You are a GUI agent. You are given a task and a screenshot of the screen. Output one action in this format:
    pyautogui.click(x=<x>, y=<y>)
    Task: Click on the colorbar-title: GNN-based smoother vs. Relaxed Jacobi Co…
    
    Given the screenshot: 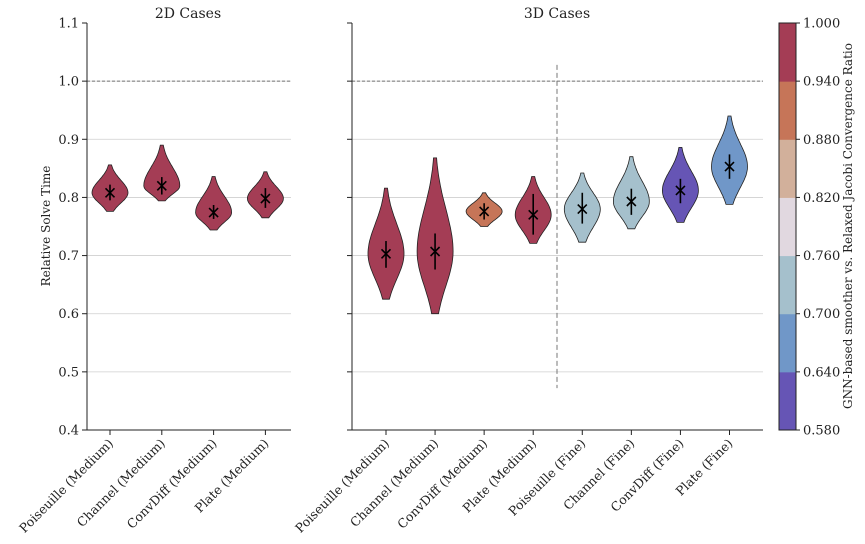 What is the action you would take?
    pyautogui.click(x=848, y=226)
    